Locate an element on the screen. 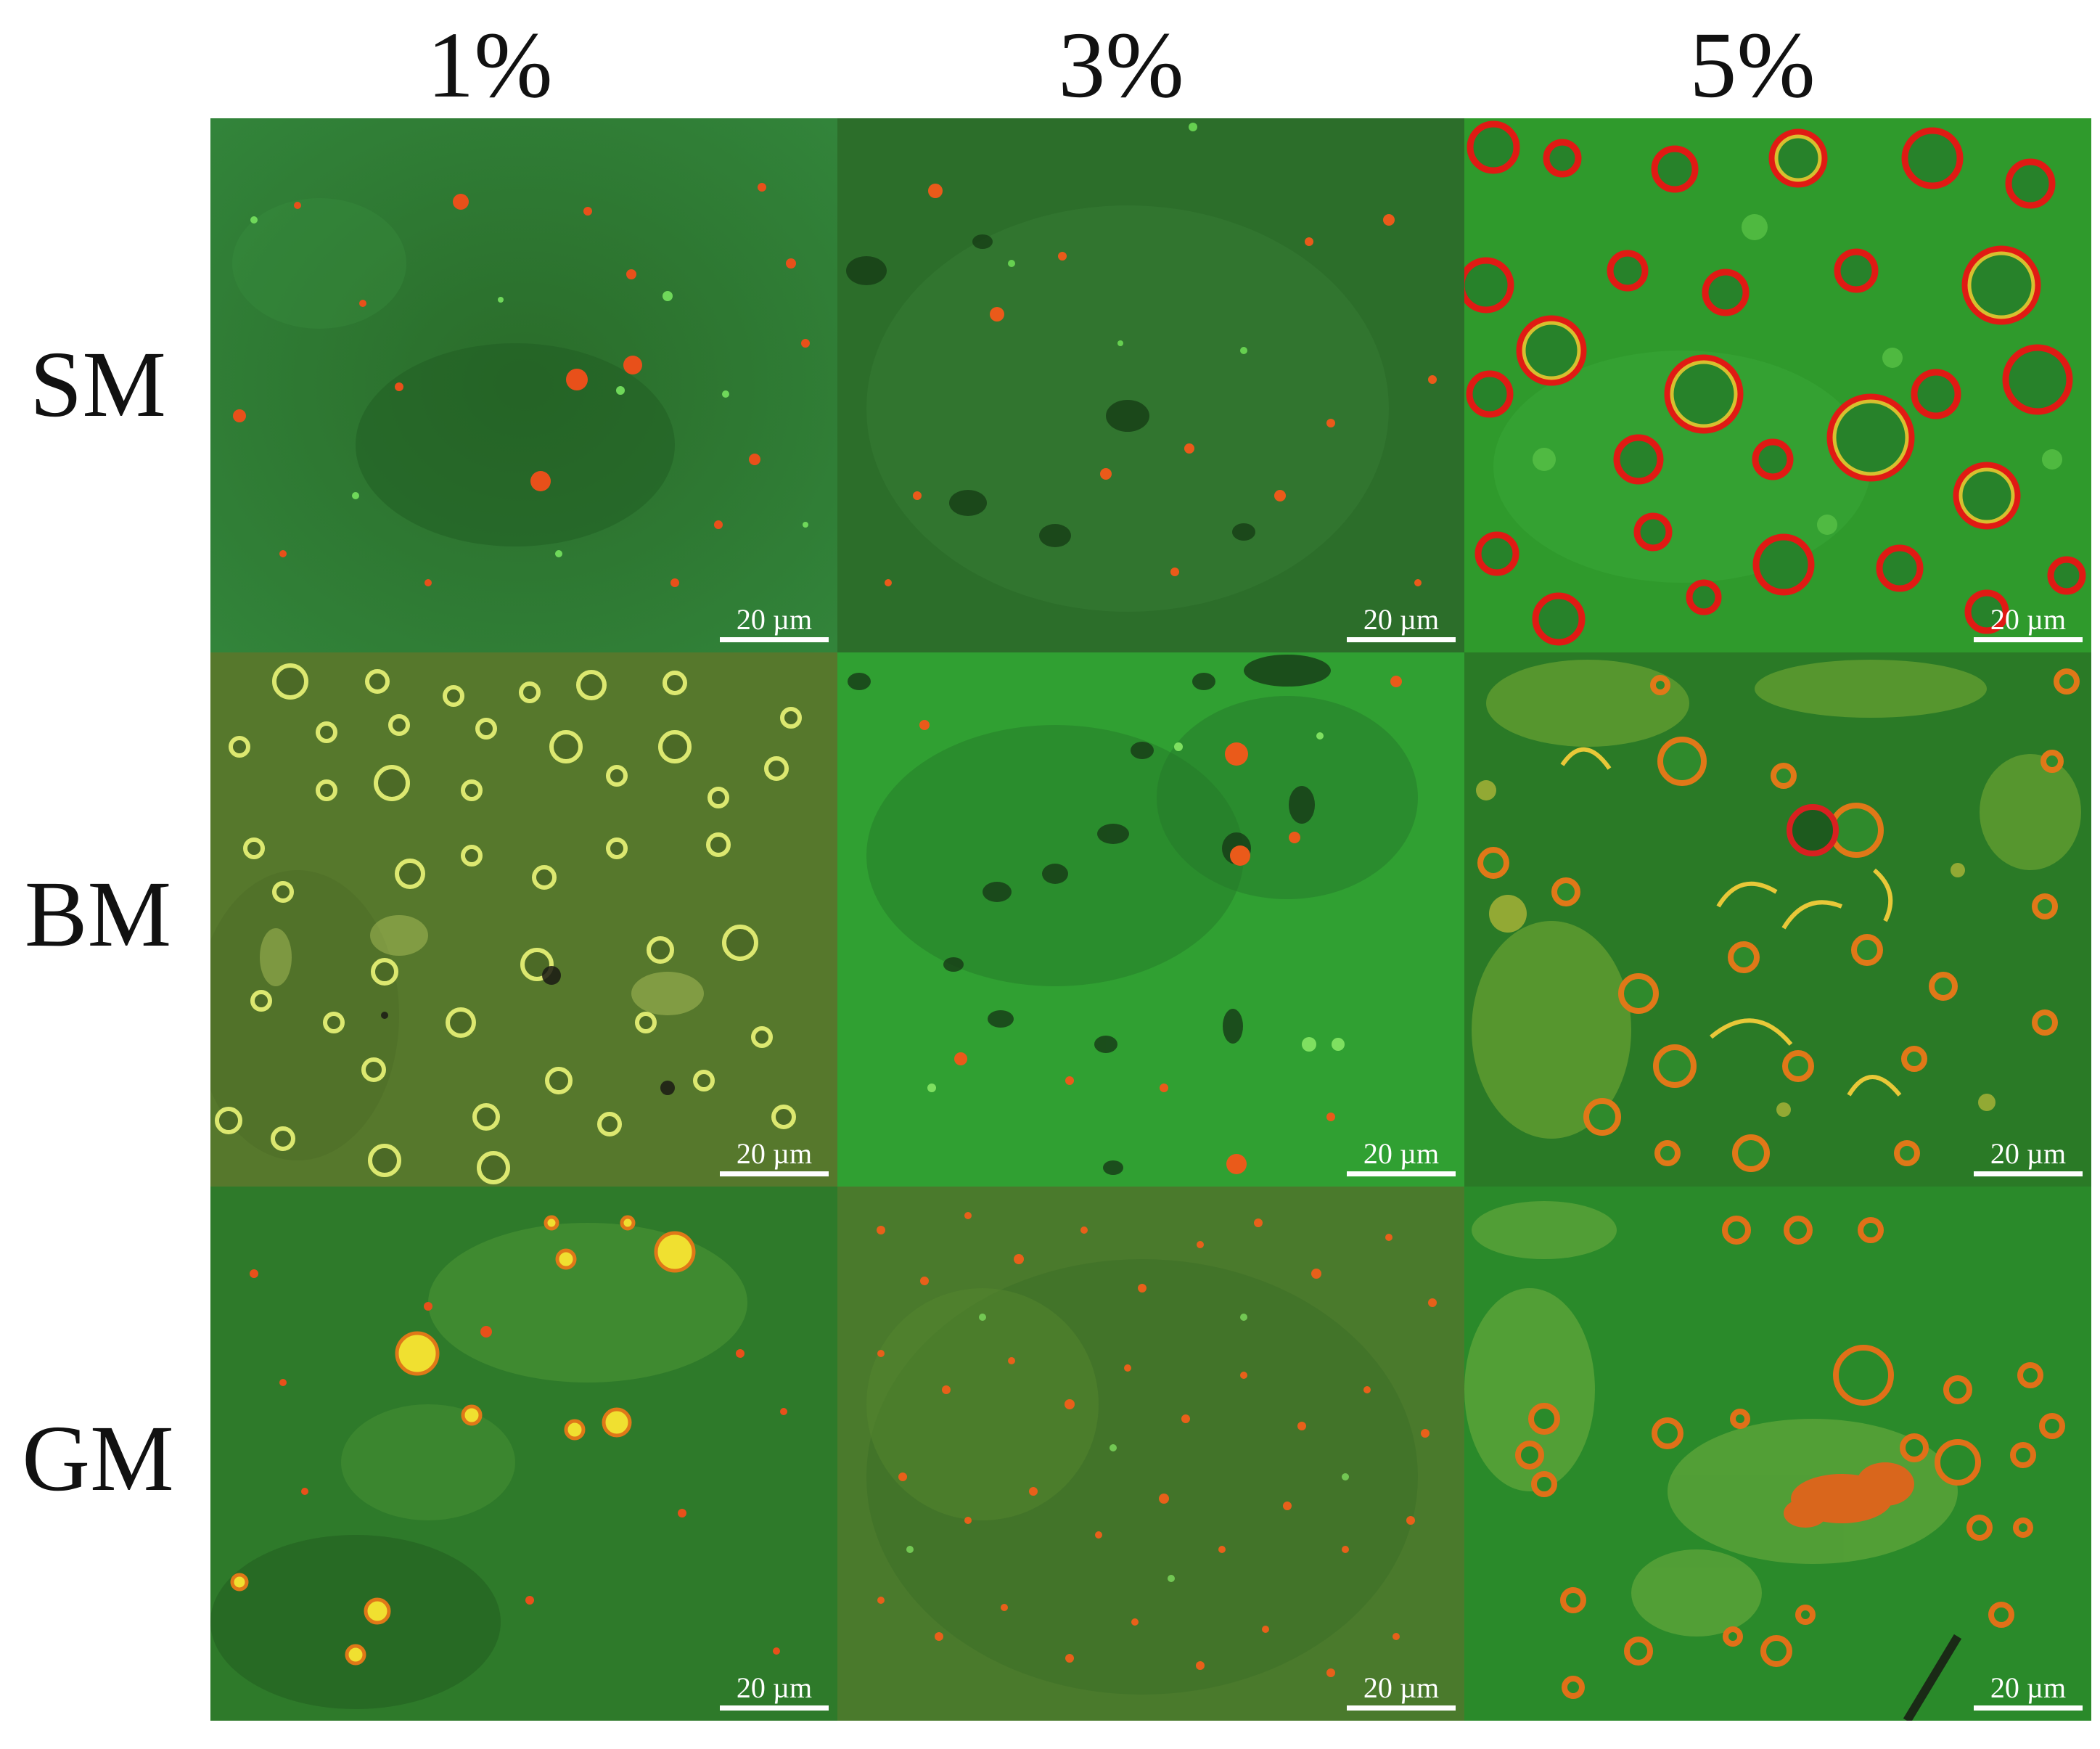  column-label-3pct: 3% is located at coordinates (1121, 65).